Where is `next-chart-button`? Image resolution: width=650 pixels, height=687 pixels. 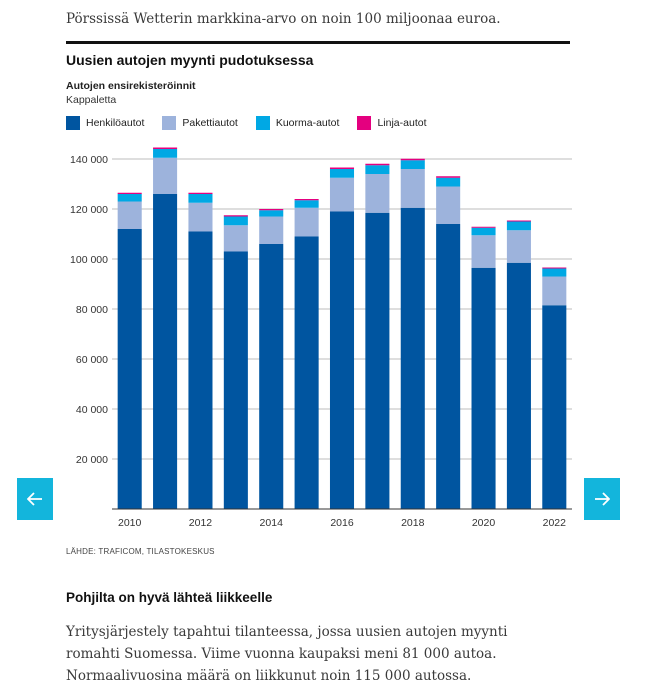
next-chart-button is located at coordinates (602, 499).